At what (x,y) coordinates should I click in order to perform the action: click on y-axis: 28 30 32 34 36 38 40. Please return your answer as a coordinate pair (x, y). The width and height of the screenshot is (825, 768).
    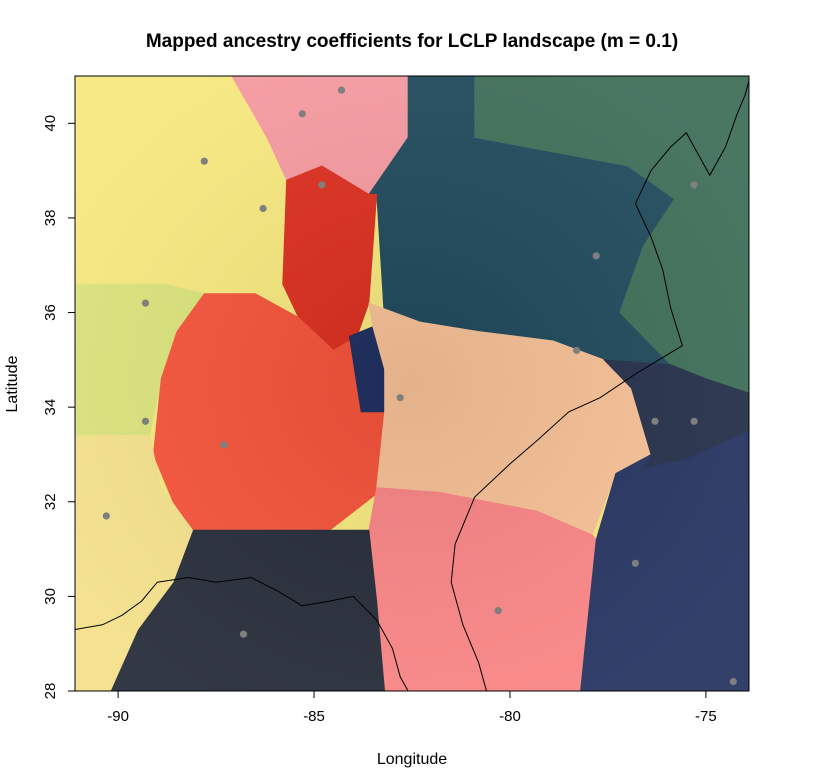
    Looking at the image, I should click on (58, 407).